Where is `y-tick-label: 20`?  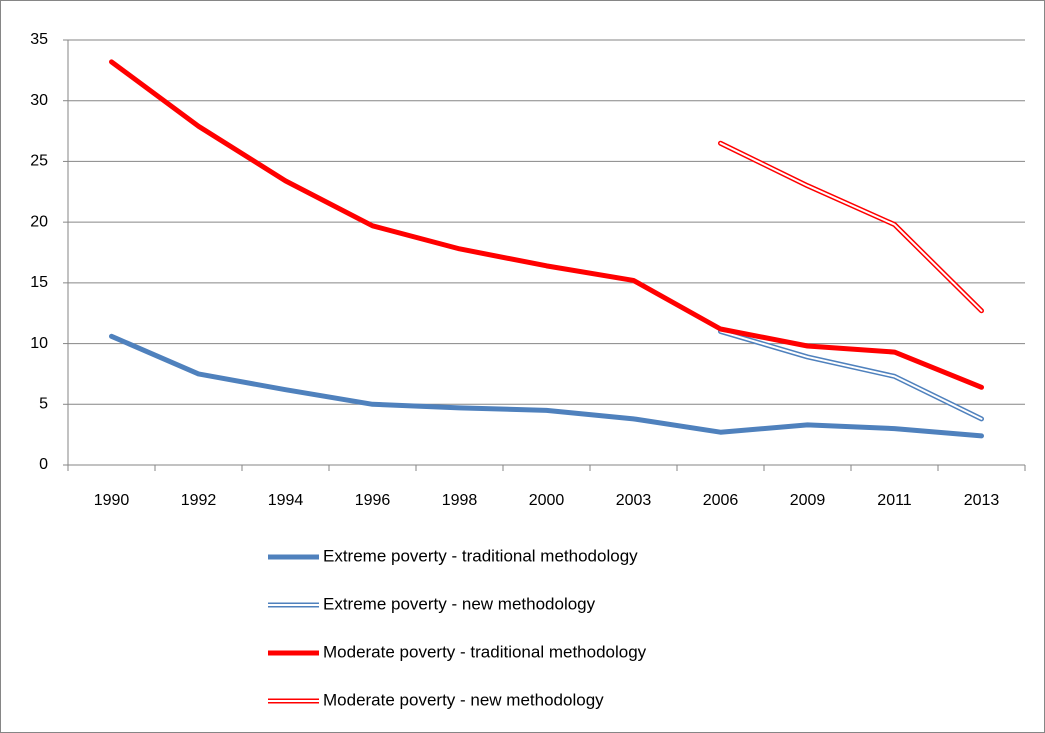 y-tick-label: 20 is located at coordinates (39, 221).